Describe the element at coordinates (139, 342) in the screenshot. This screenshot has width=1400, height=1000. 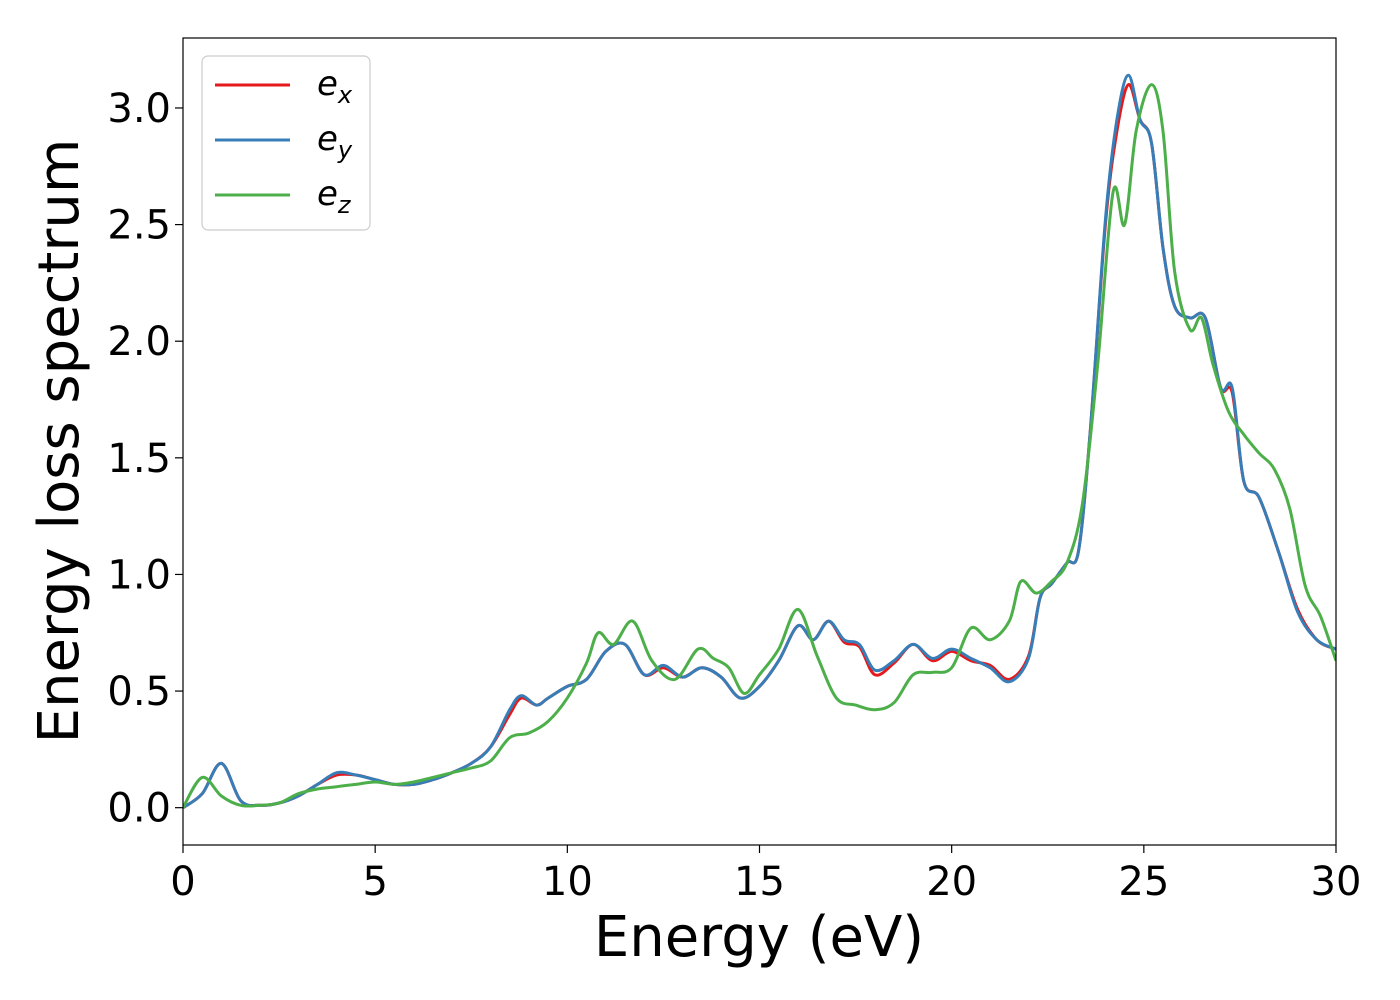
I see `y-tick-label: 2.0` at that location.